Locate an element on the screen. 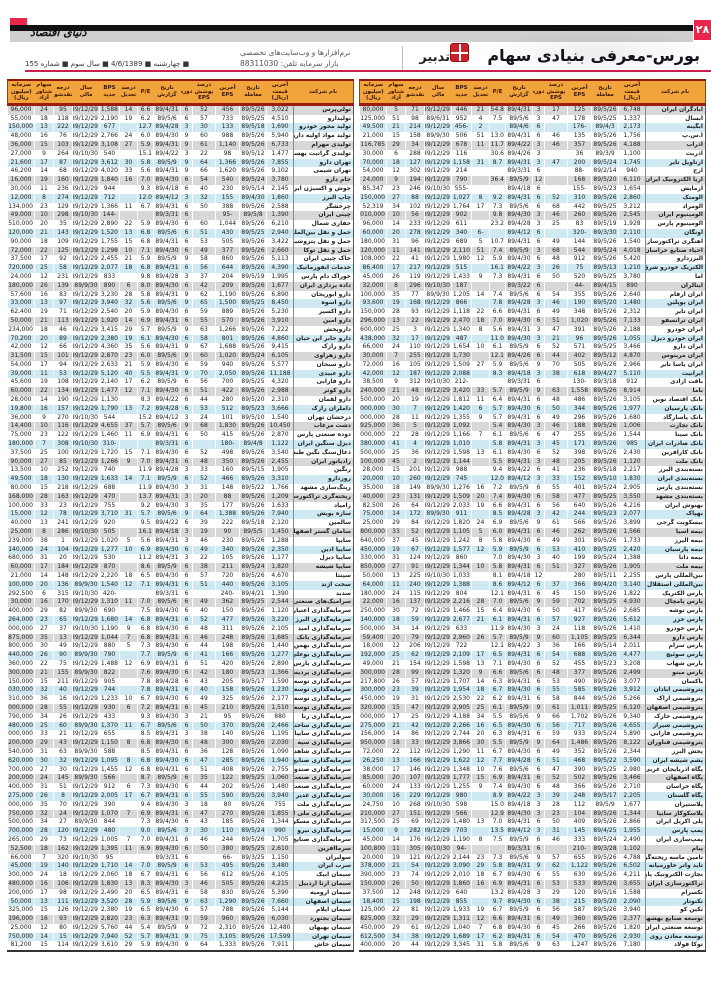 The image size is (711, 983). value-cell: 1,060 is located at coordinates (280, 779).